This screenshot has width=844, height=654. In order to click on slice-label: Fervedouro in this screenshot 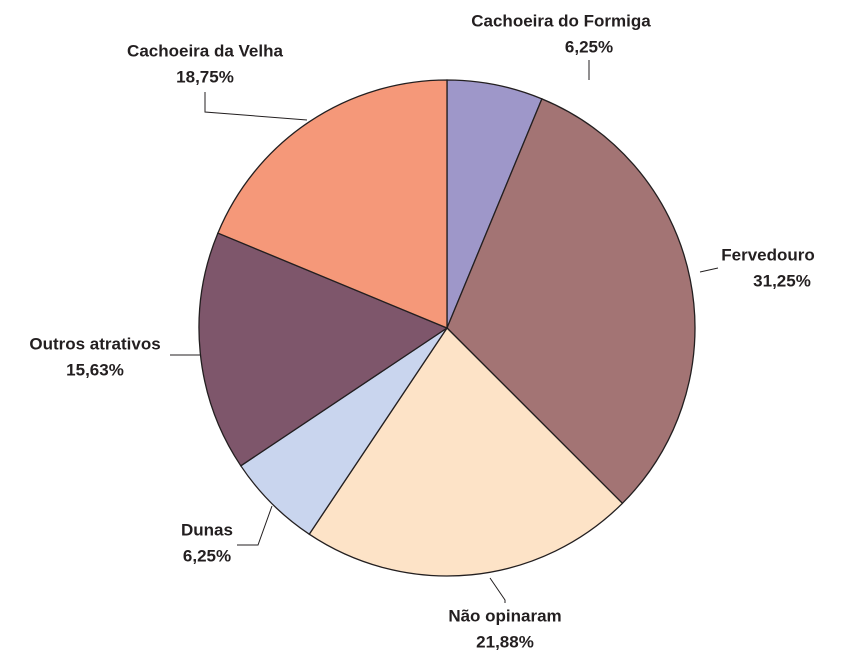, I will do `click(768, 254)`.